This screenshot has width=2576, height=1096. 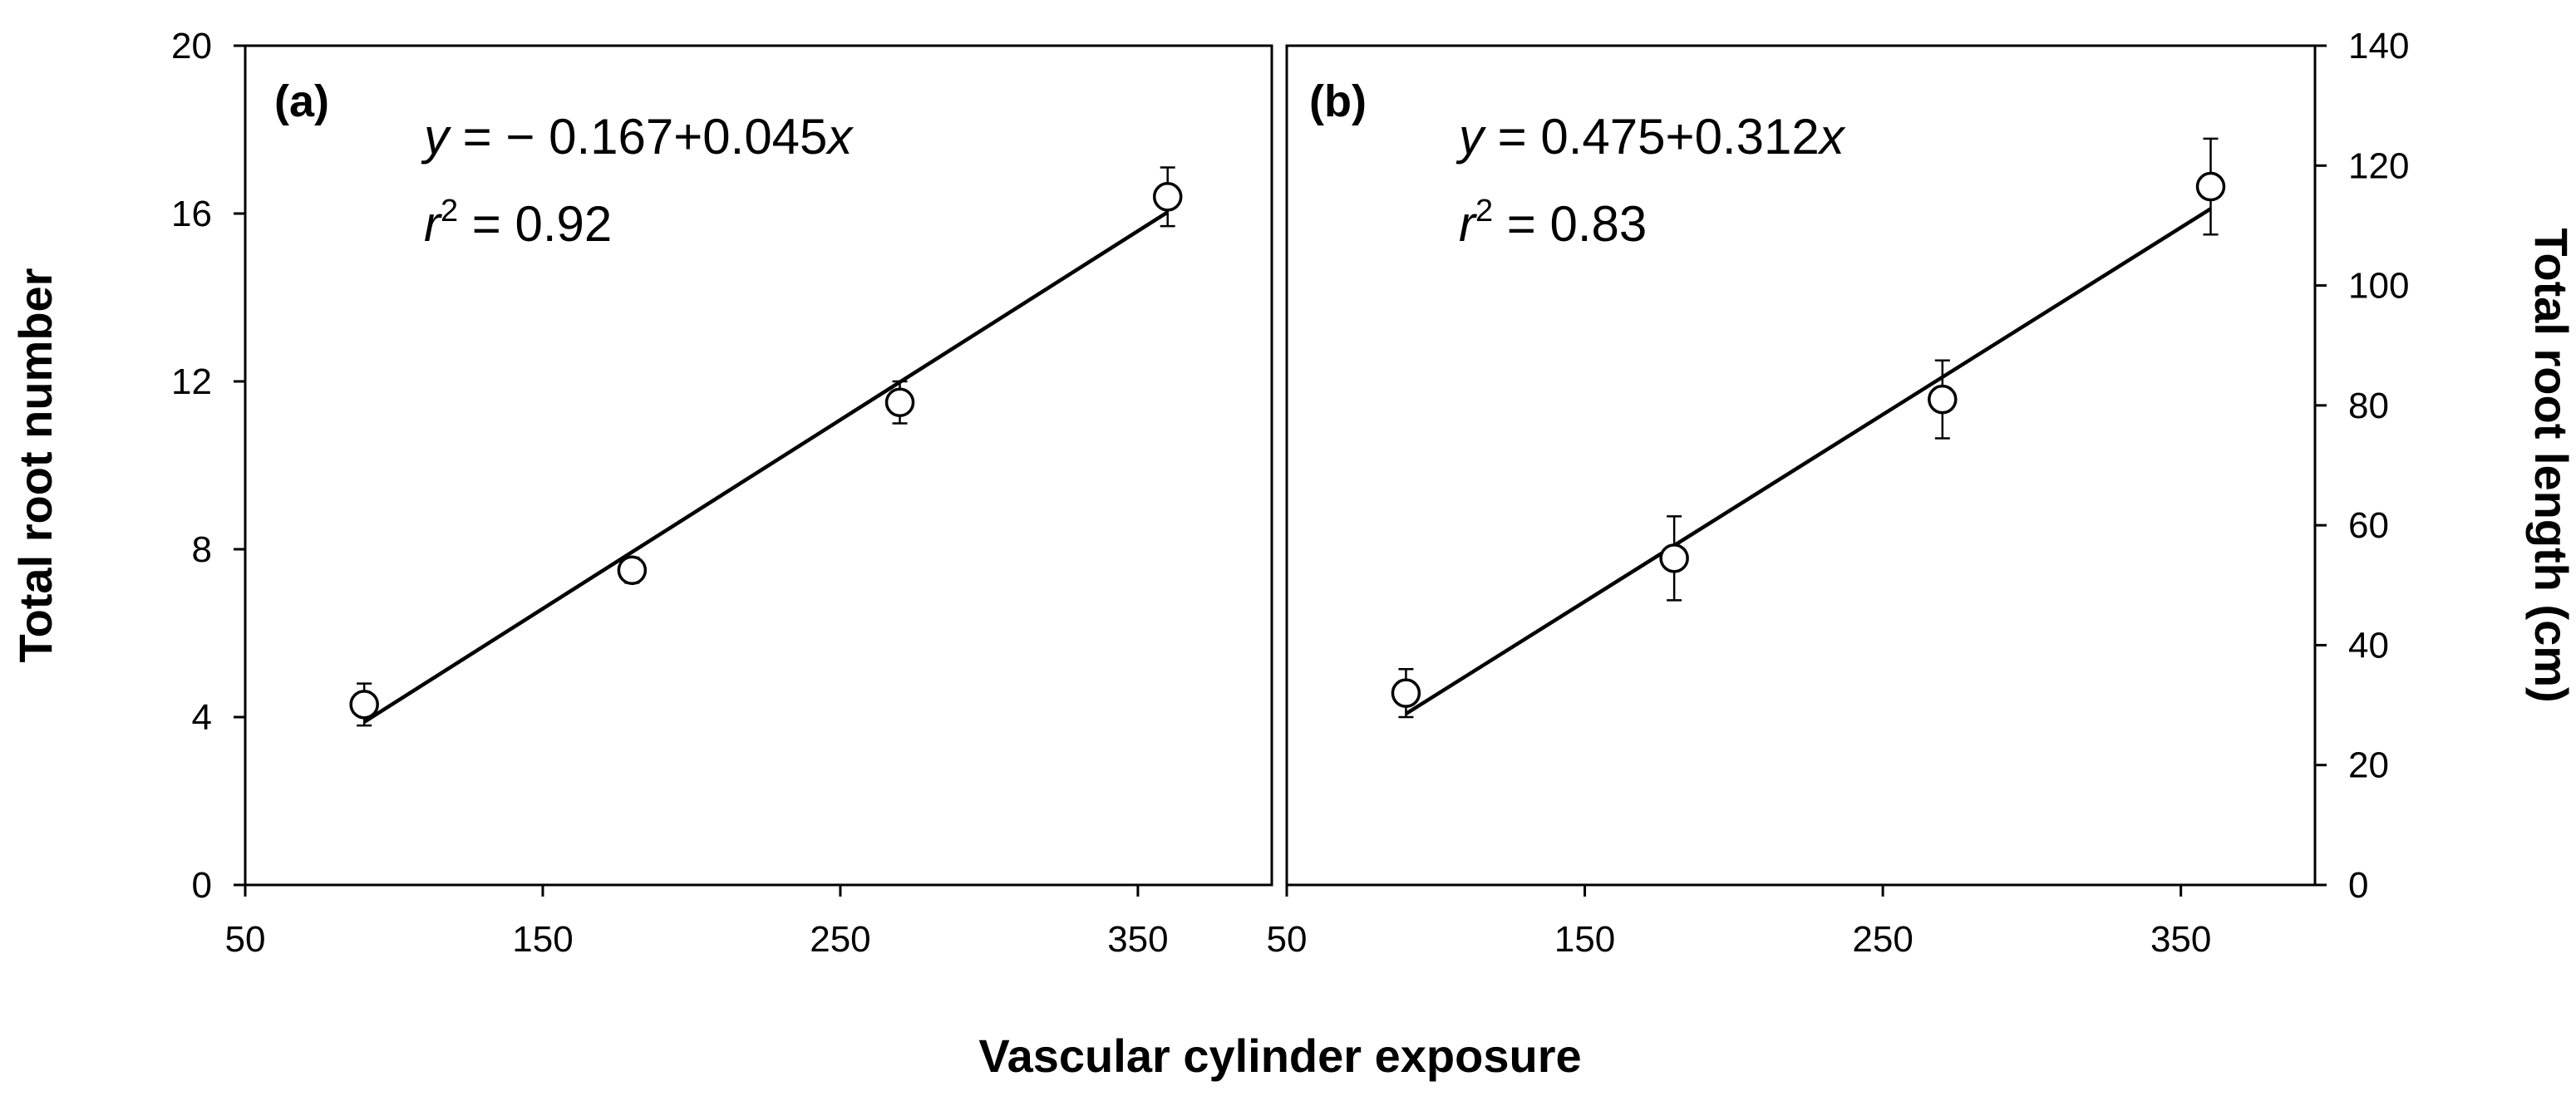 What do you see at coordinates (535, 224) in the screenshot?
I see `r-squared-value: = 0.92` at bounding box center [535, 224].